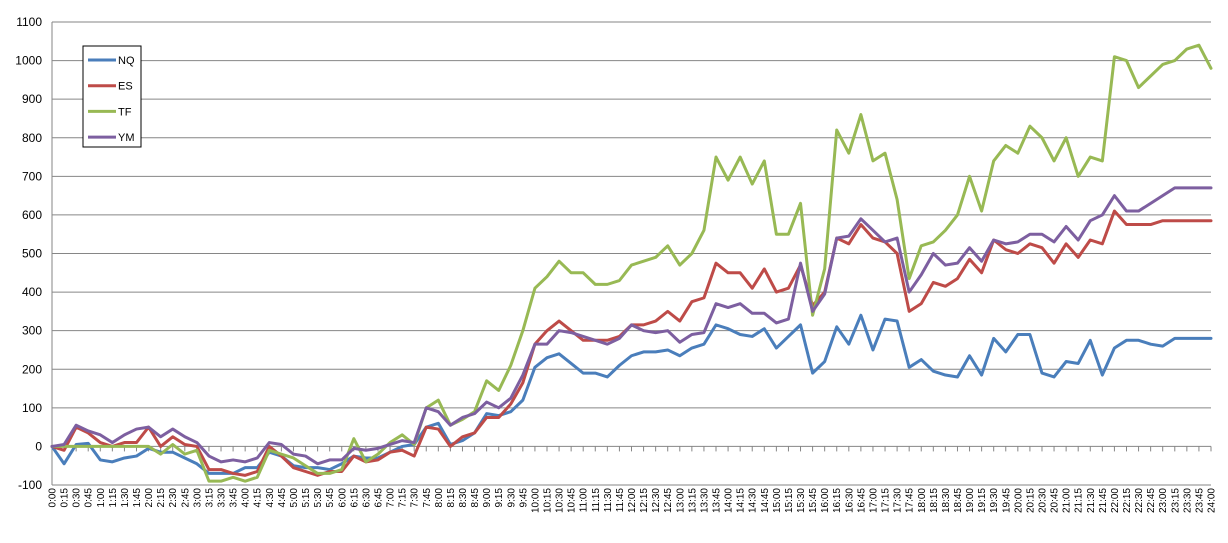  I want to click on x-tick-label: 9:45, so click(523, 498).